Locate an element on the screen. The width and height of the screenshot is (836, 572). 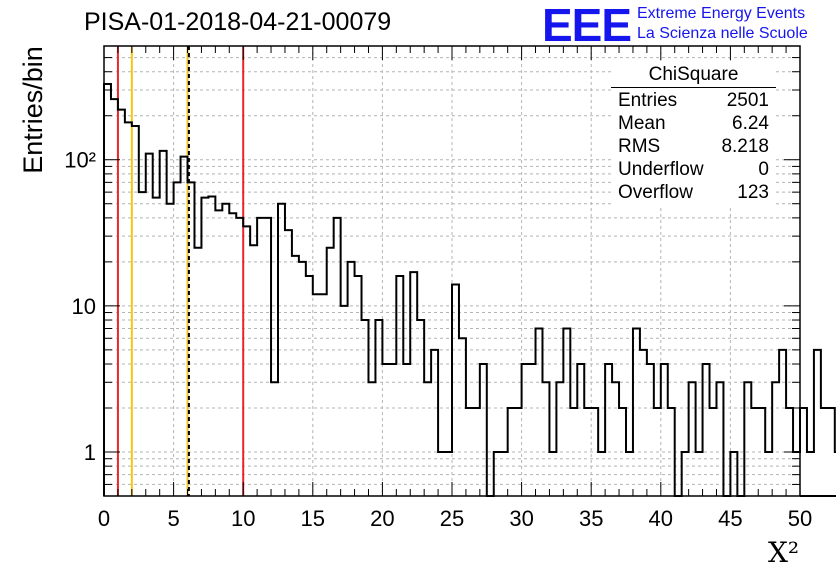
stats-value: 123 is located at coordinates (753, 192).